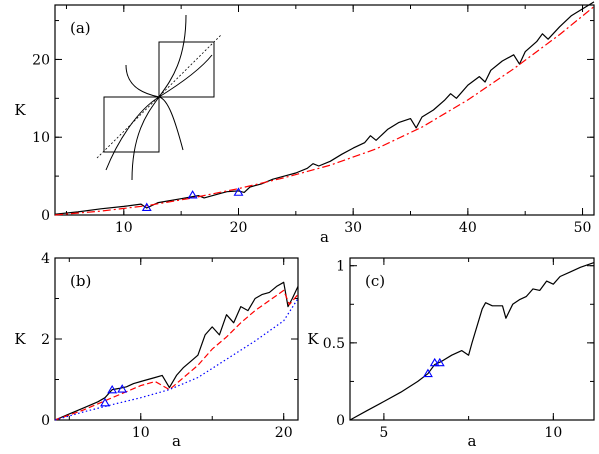 The height and width of the screenshot is (454, 599). I want to click on x-tick-label: 30, so click(353, 228).